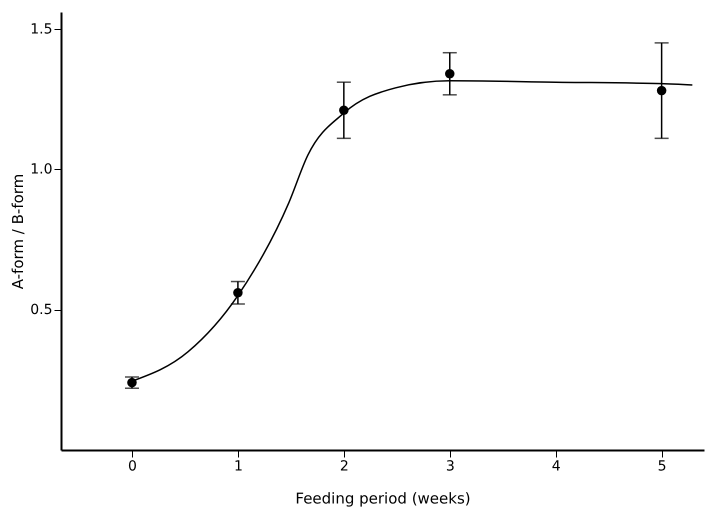 The width and height of the screenshot is (716, 514). Describe the element at coordinates (132, 466) in the screenshot. I see `x-tick-label: 0` at that location.